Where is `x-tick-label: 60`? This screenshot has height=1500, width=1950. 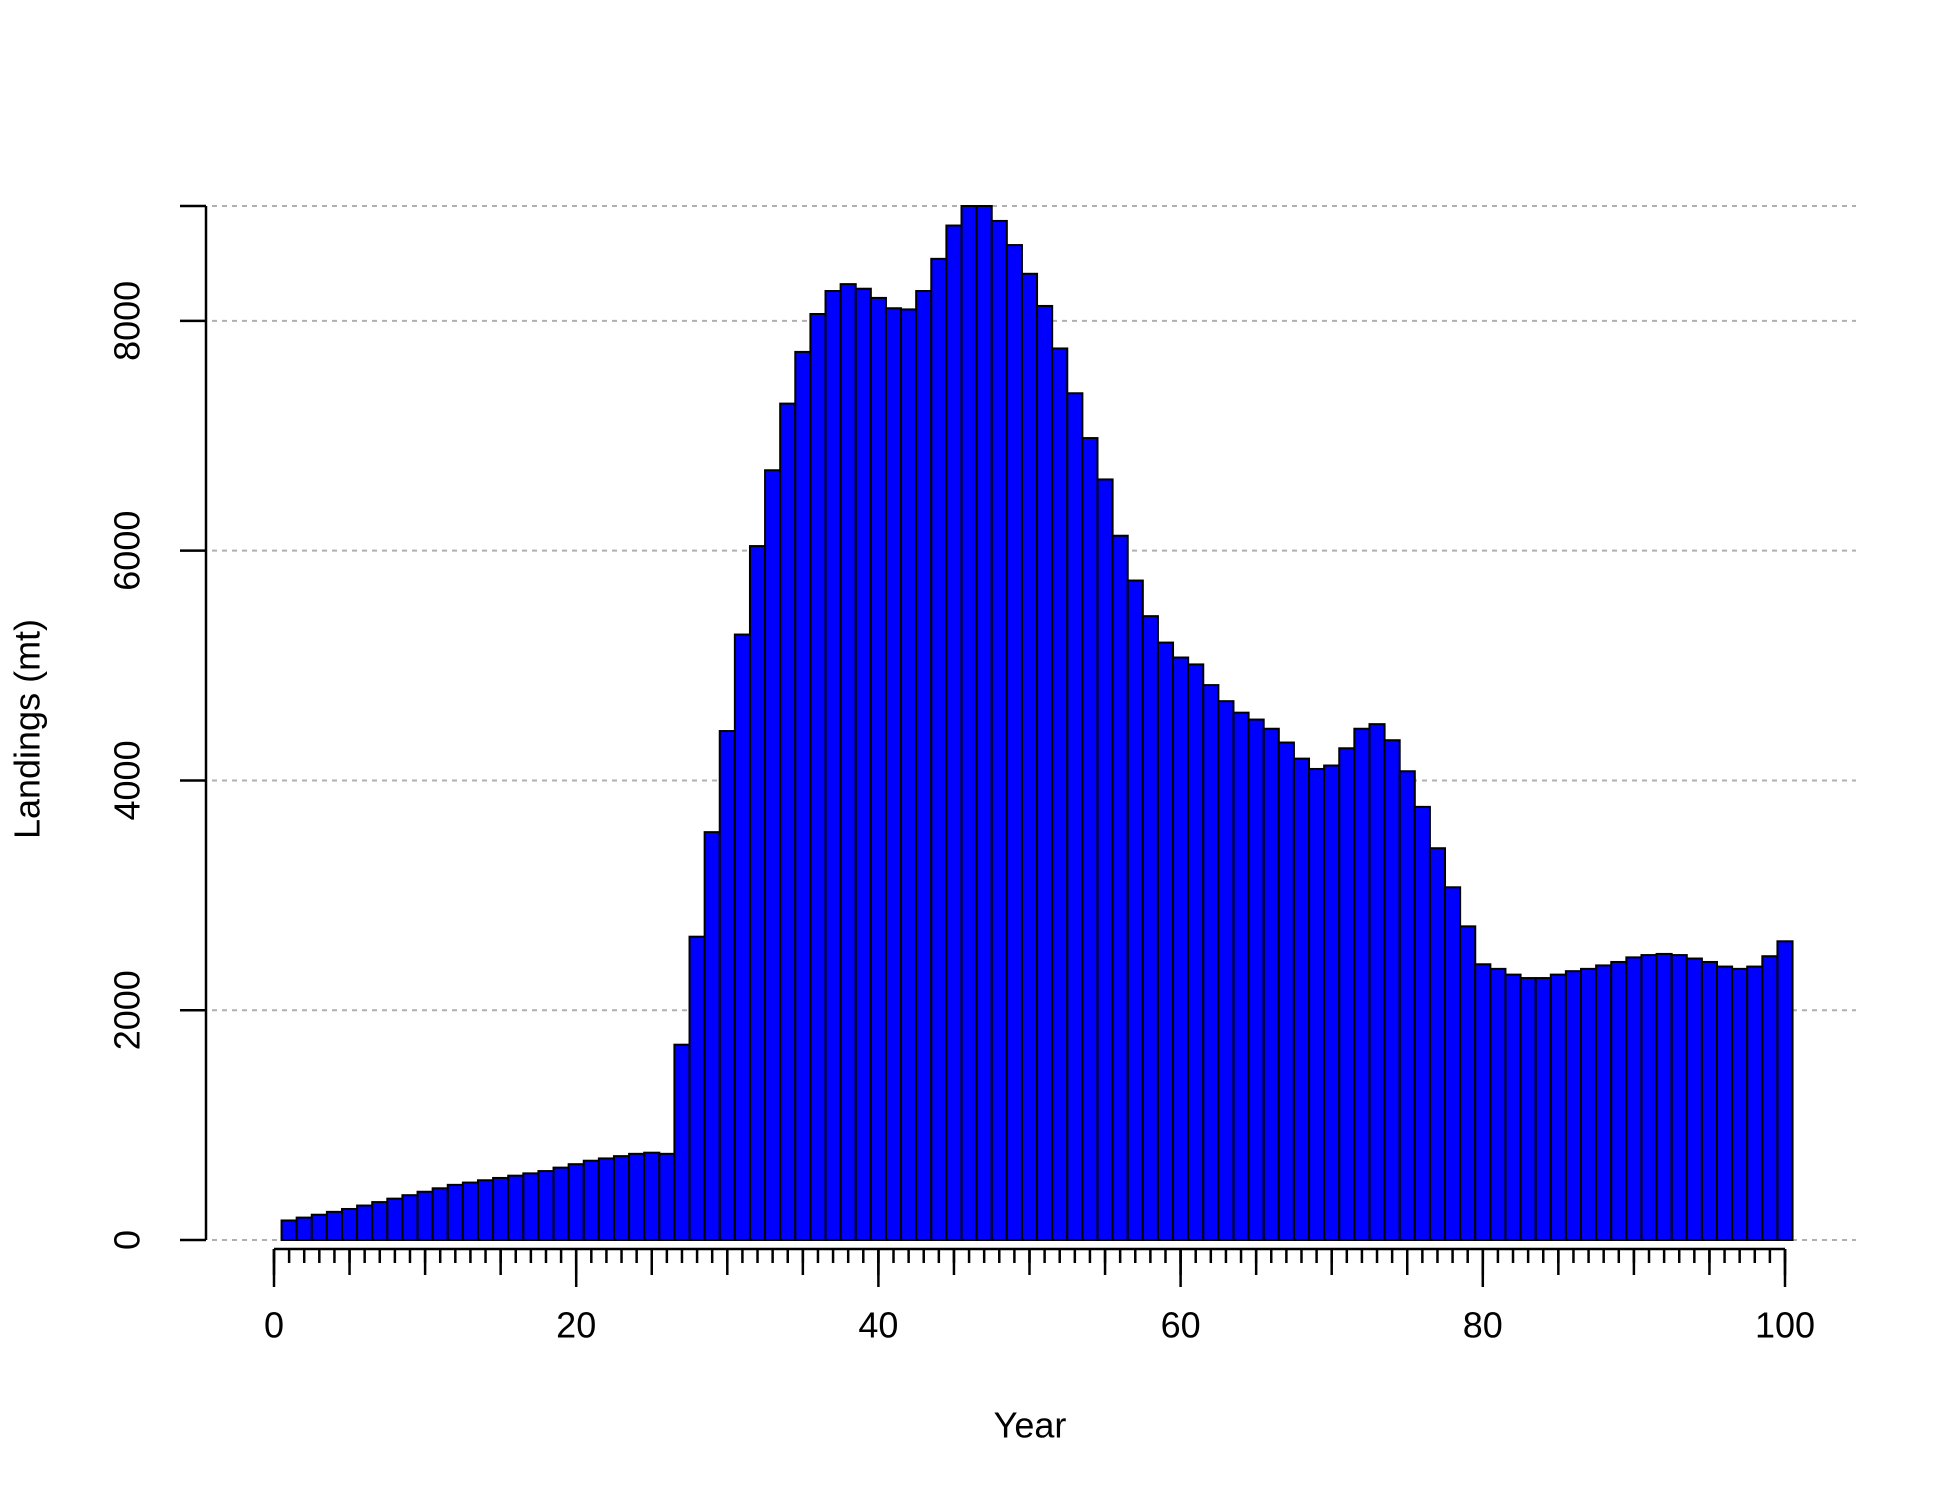
x-tick-label: 60 is located at coordinates (1181, 1325).